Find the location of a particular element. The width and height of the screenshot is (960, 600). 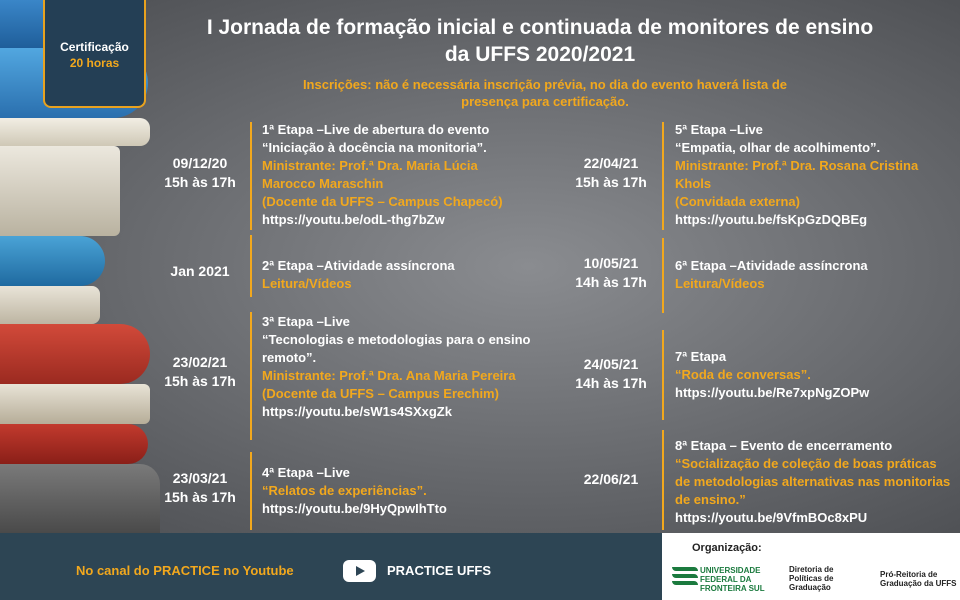

event-link: https://youtu.be/9HyQpwIhTto is located at coordinates (354, 508).